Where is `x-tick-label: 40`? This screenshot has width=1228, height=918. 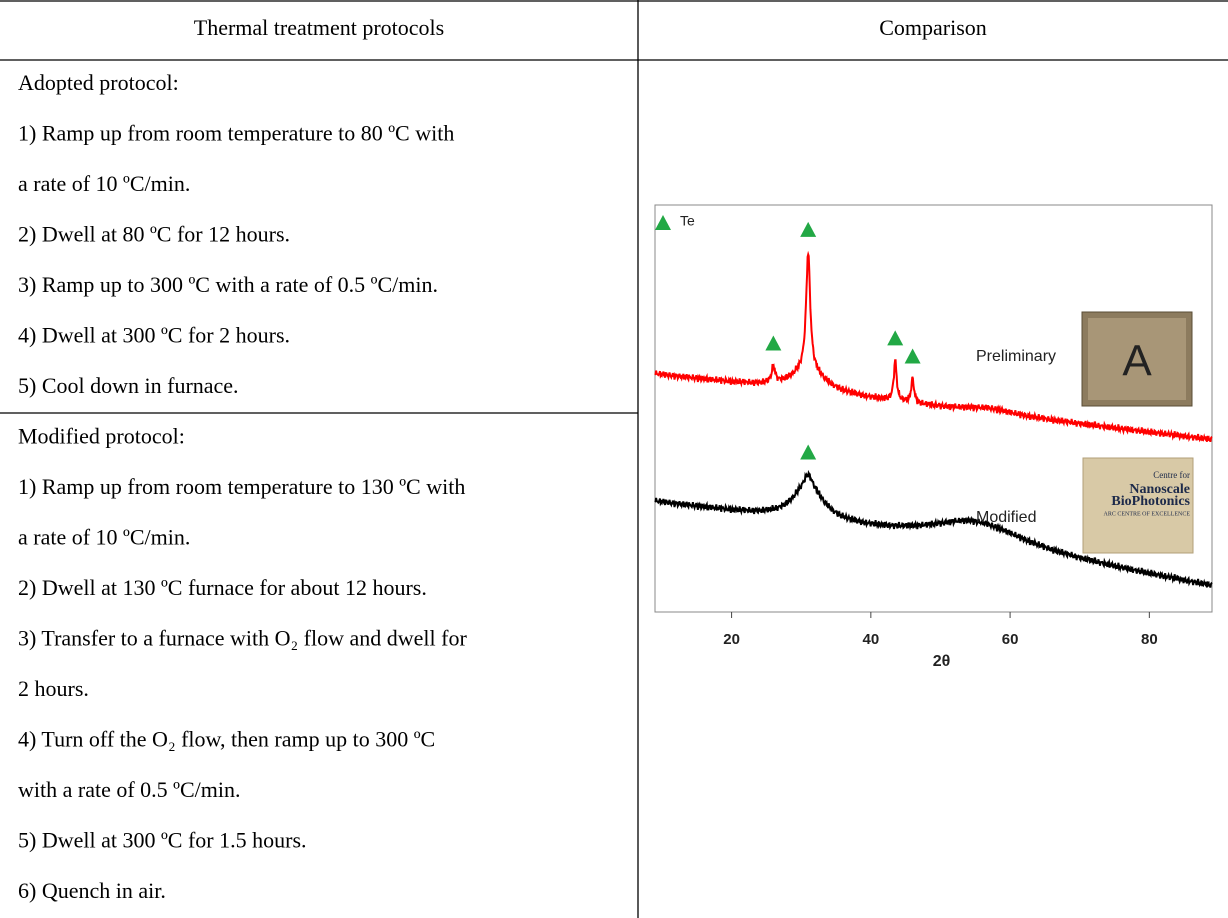 x-tick-label: 40 is located at coordinates (870, 639).